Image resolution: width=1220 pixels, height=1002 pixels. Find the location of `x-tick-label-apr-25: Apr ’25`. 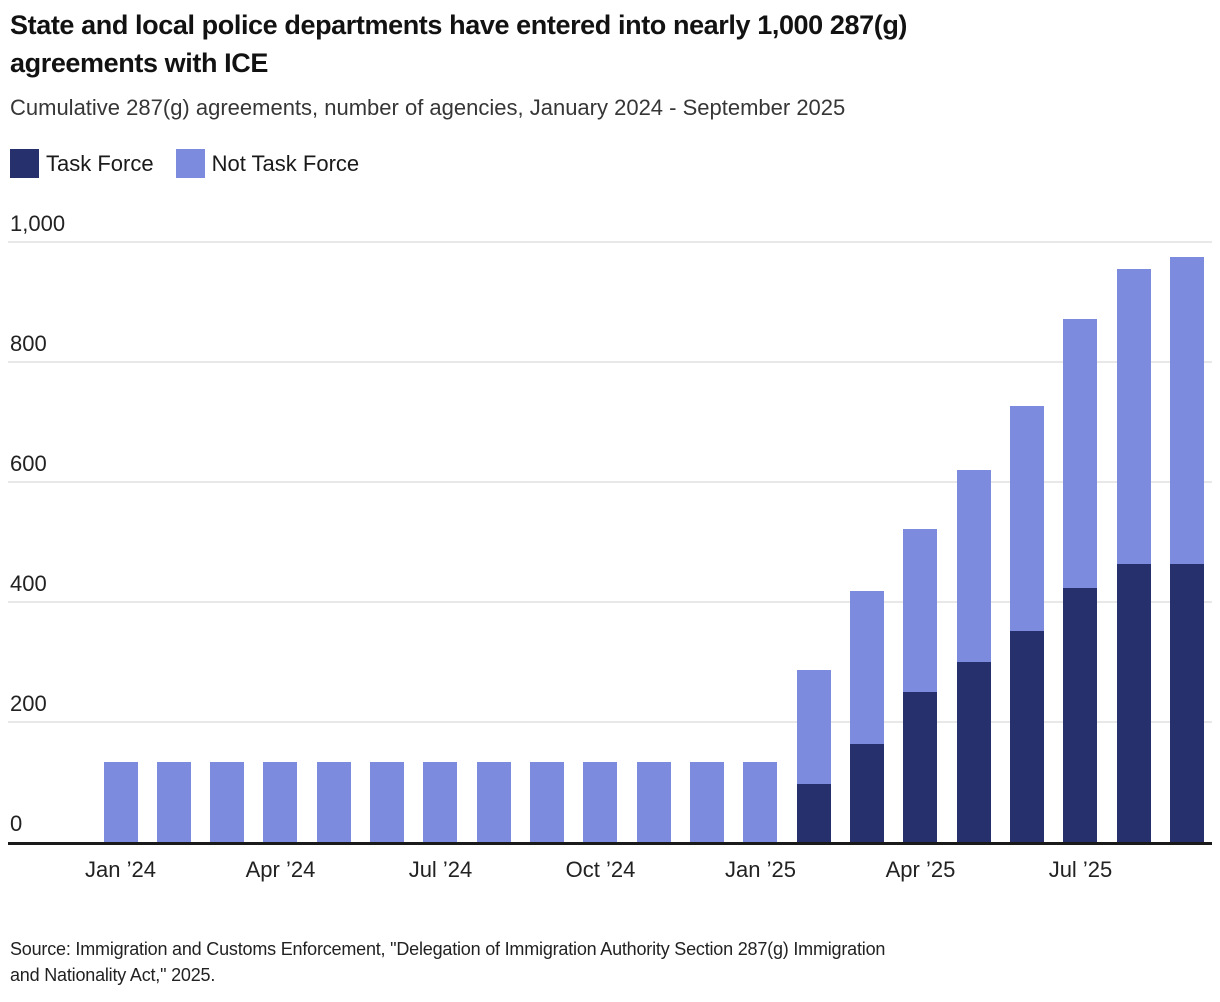

x-tick-label-apr-25: Apr ’25 is located at coordinates (920, 869).